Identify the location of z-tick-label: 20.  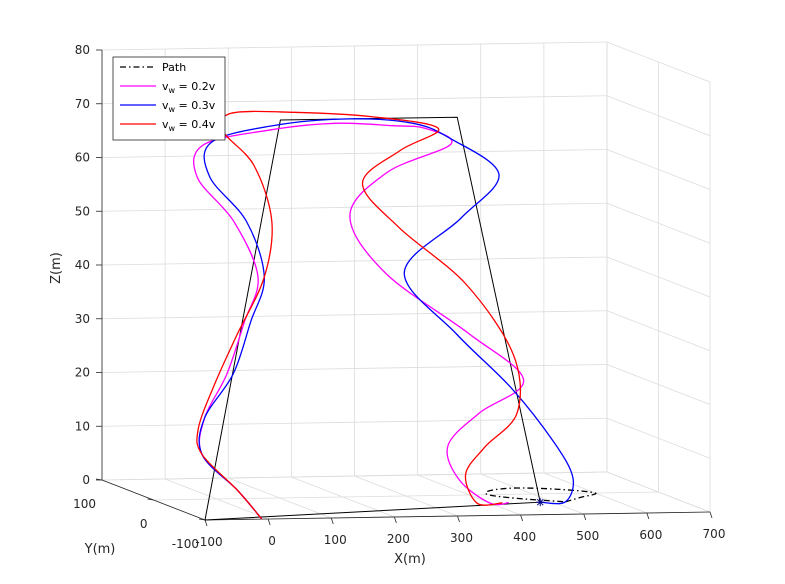
(82, 373).